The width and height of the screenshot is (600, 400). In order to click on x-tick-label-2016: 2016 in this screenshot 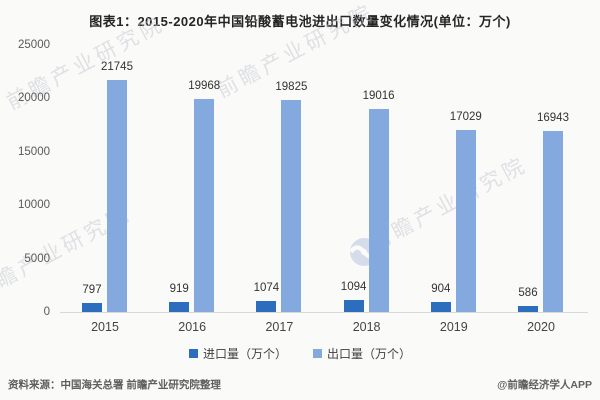, I will do `click(192, 327)`.